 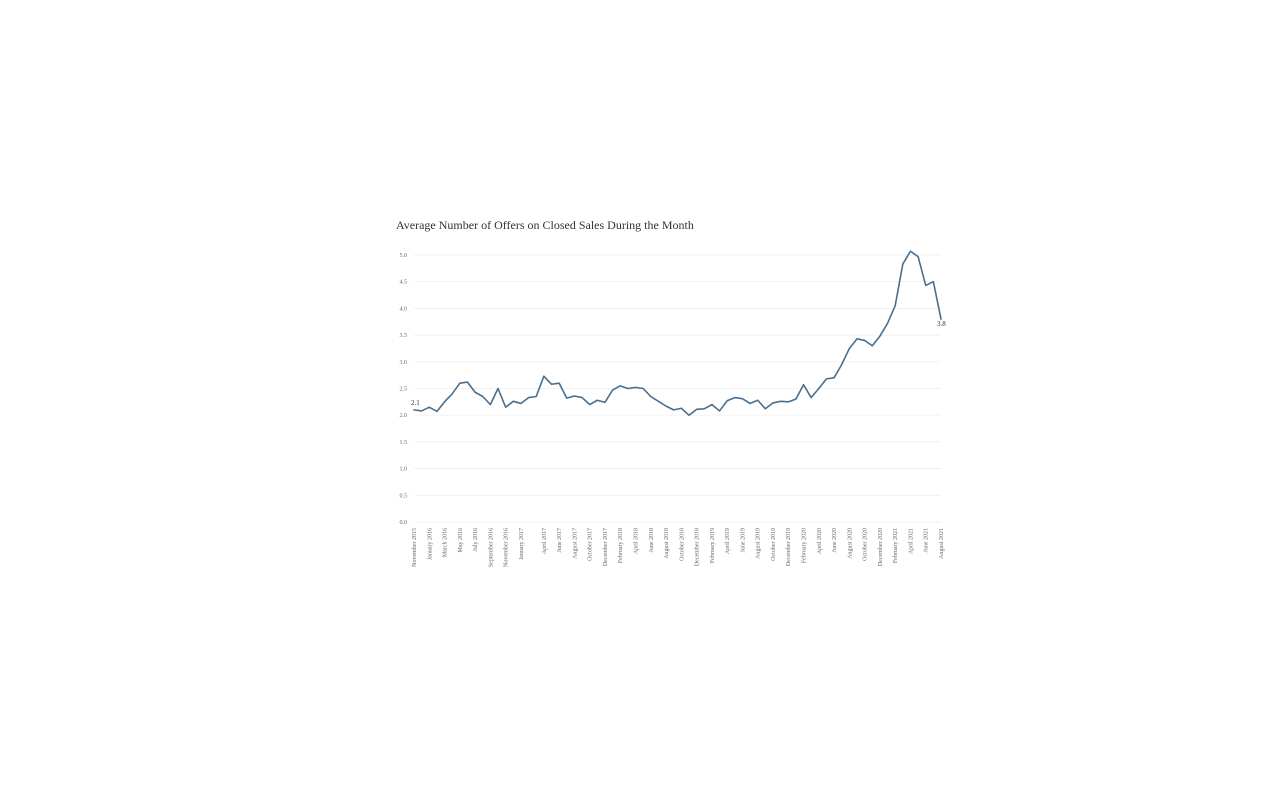 What do you see at coordinates (404, 309) in the screenshot?
I see `y-tick-label: 4.0` at bounding box center [404, 309].